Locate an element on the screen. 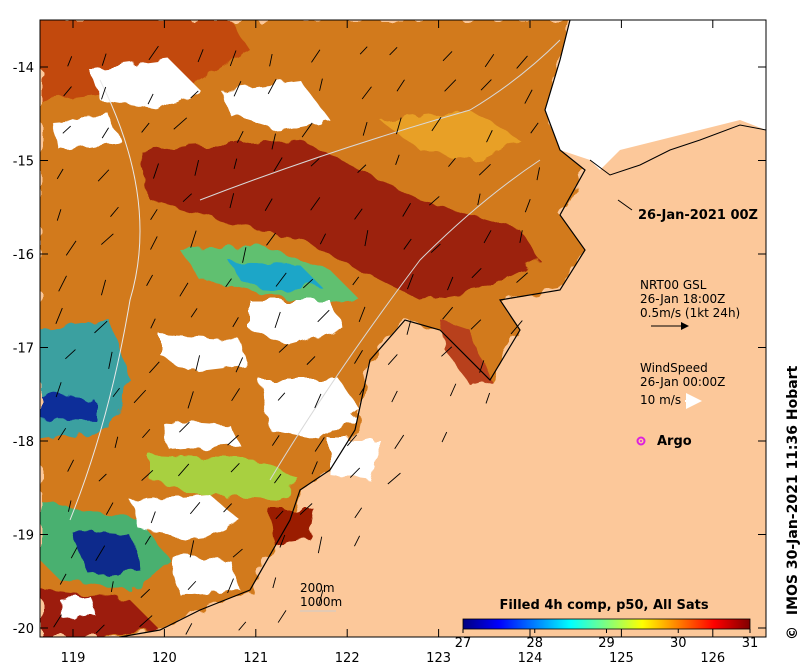  wind-label-2: 26-Jan 00:00Z is located at coordinates (682, 382).